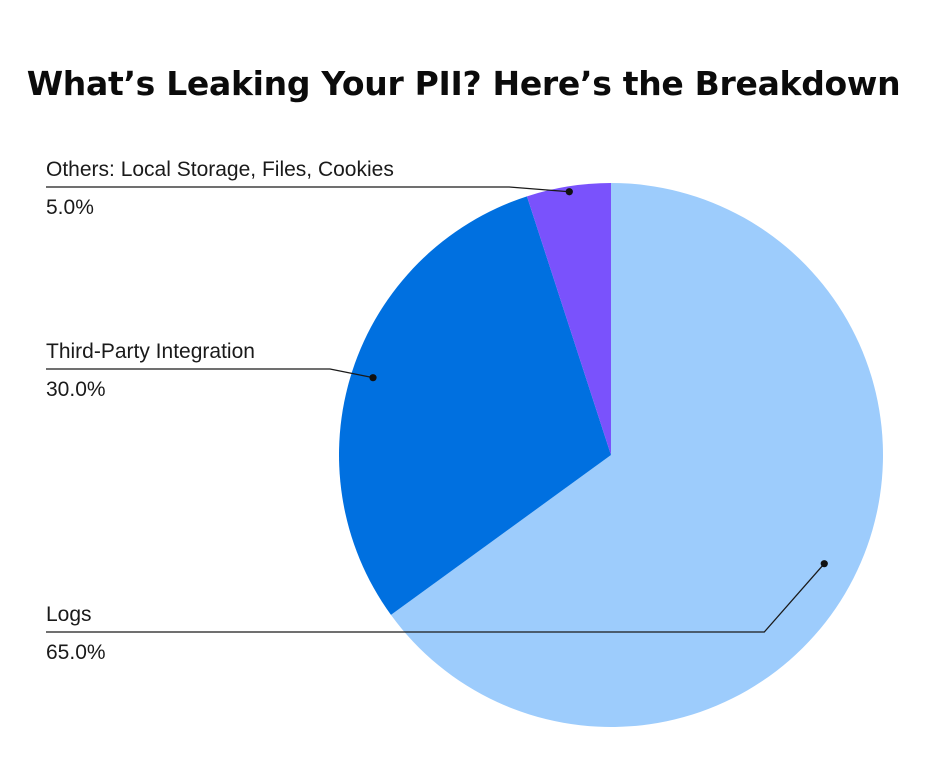 This screenshot has height=776, width=927. I want to click on slice-label-others-local-storage-files-cookies: Others: Local Storage, Files, Cookies, so click(220, 169).